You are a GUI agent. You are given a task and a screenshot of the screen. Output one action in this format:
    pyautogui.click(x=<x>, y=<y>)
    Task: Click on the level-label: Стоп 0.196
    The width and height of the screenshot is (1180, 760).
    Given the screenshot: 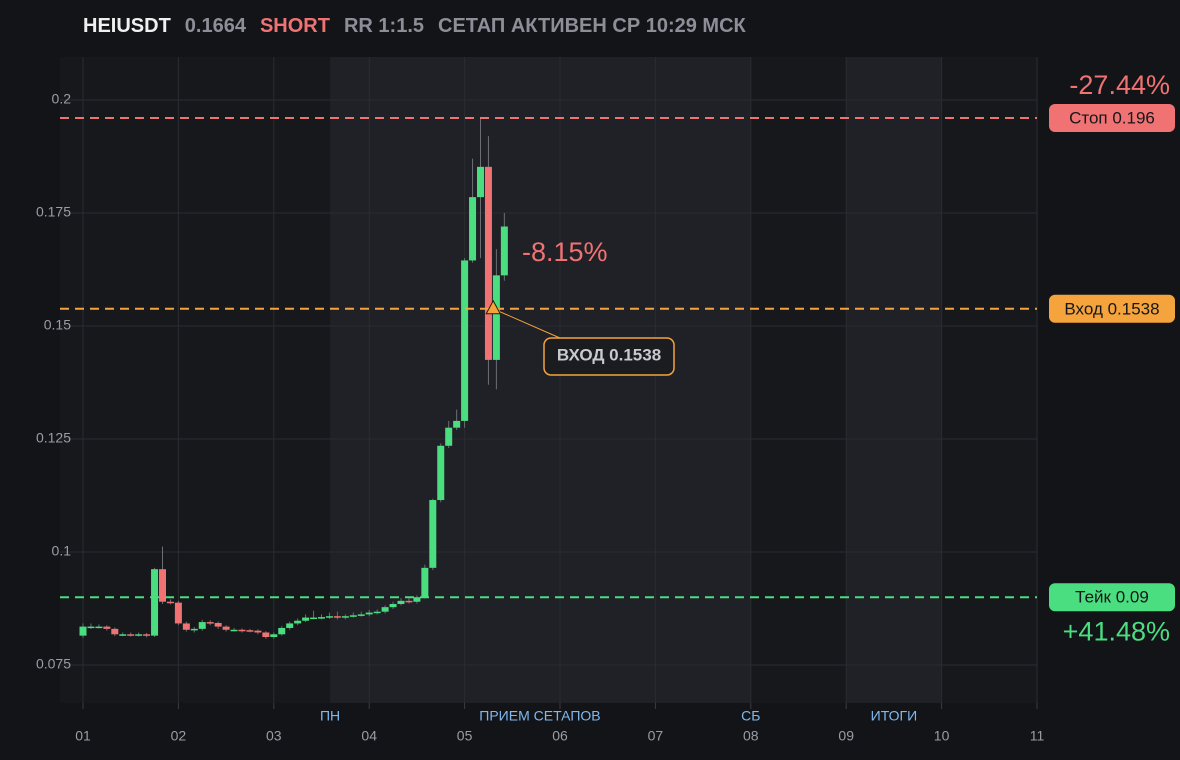 What is the action you would take?
    pyautogui.click(x=1112, y=118)
    